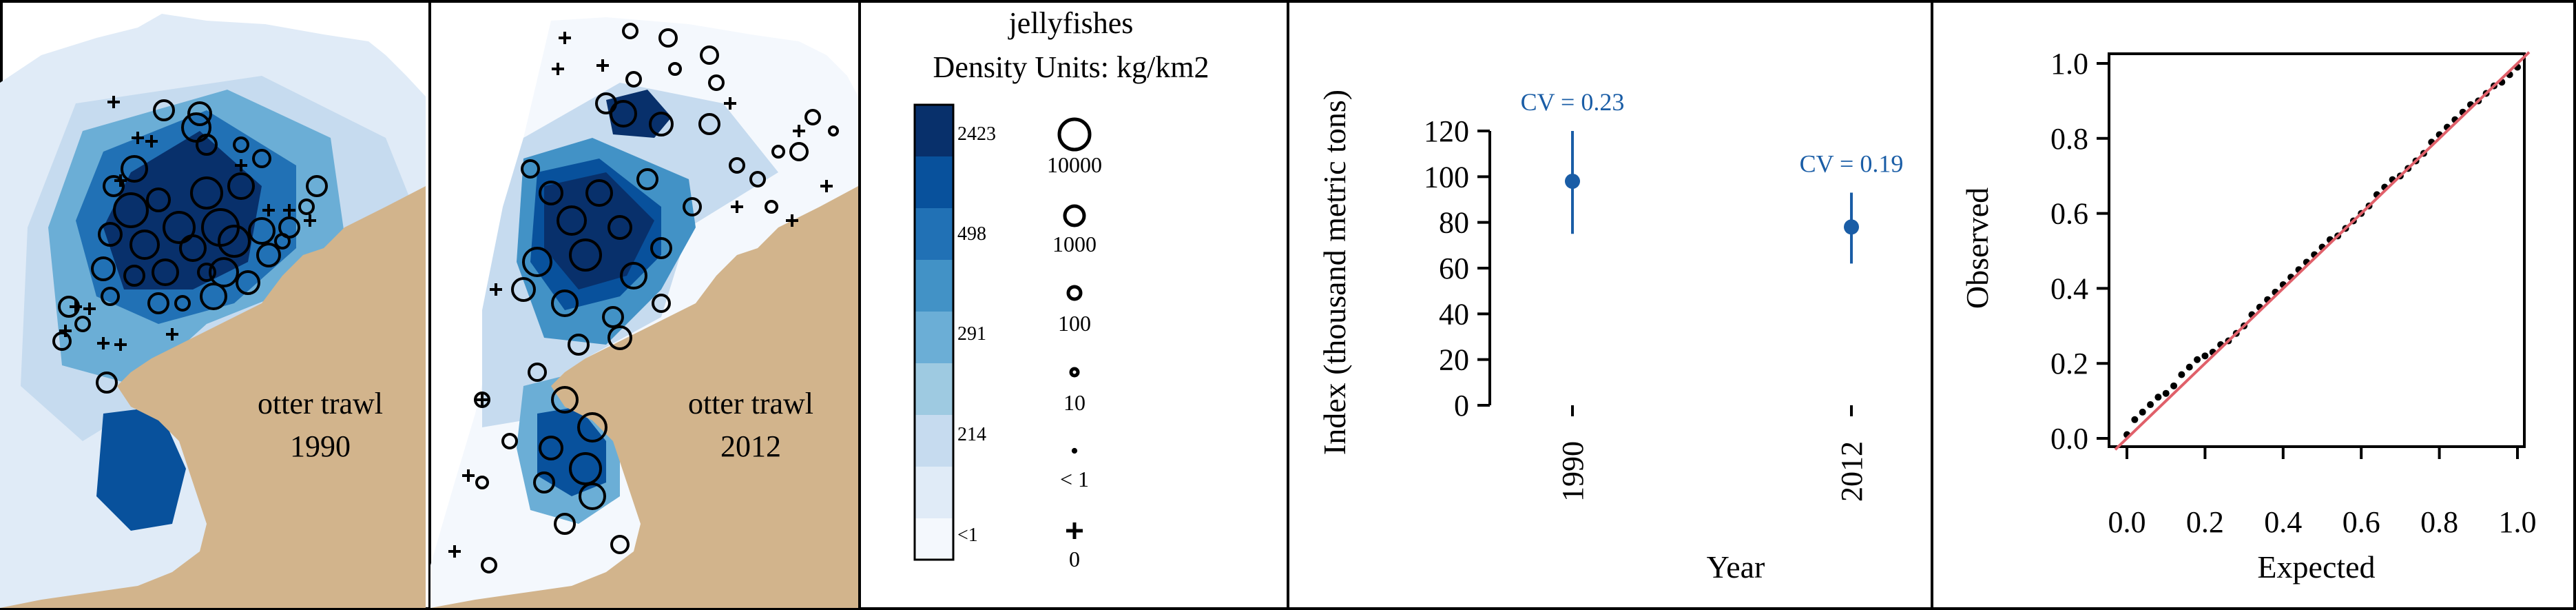  What do you see at coordinates (967, 535) in the screenshot?
I see `color-label: <1` at bounding box center [967, 535].